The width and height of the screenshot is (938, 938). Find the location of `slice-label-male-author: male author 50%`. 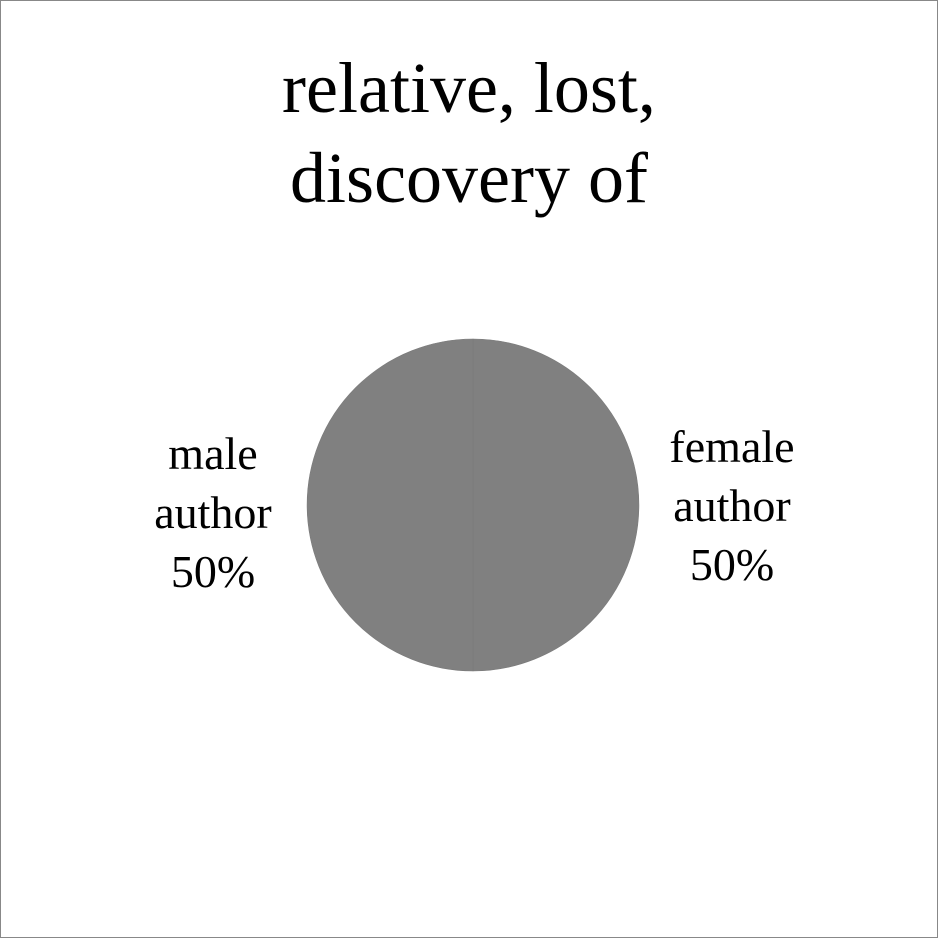

slice-label-male-author: male author 50% is located at coordinates (213, 512).